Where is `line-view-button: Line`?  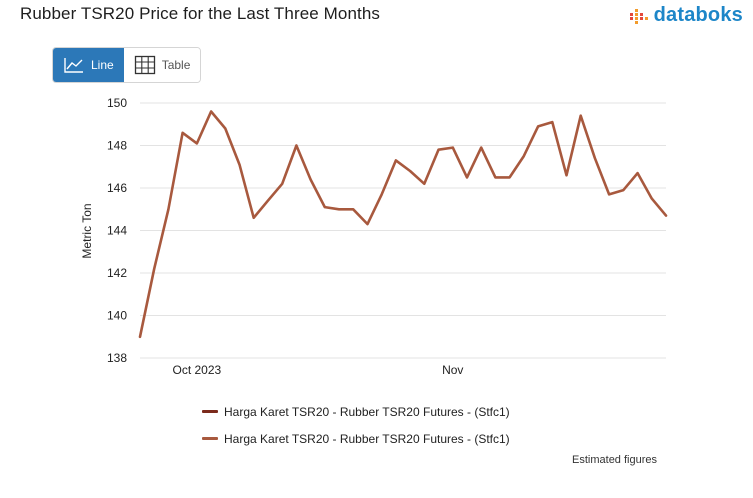
line-view-button: Line is located at coordinates (88, 65).